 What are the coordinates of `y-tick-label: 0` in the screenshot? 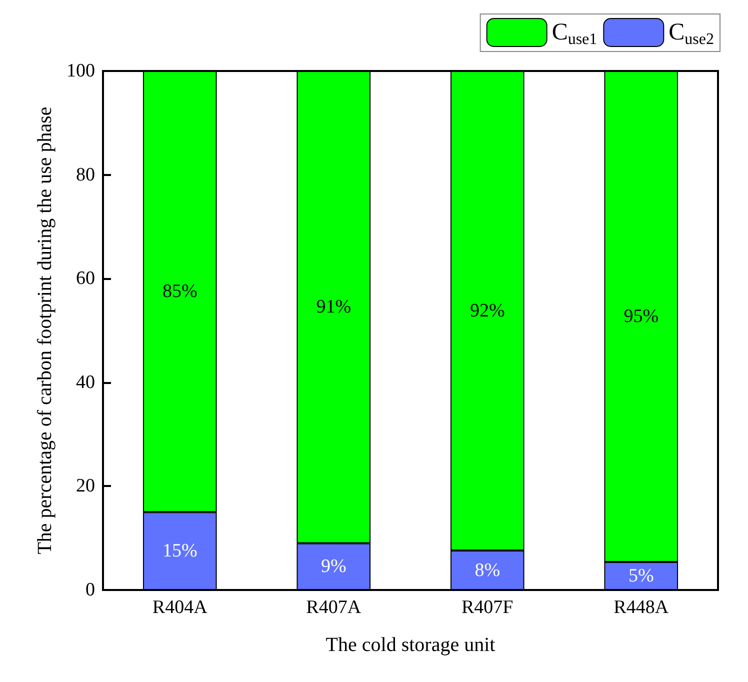 It's located at (90, 590).